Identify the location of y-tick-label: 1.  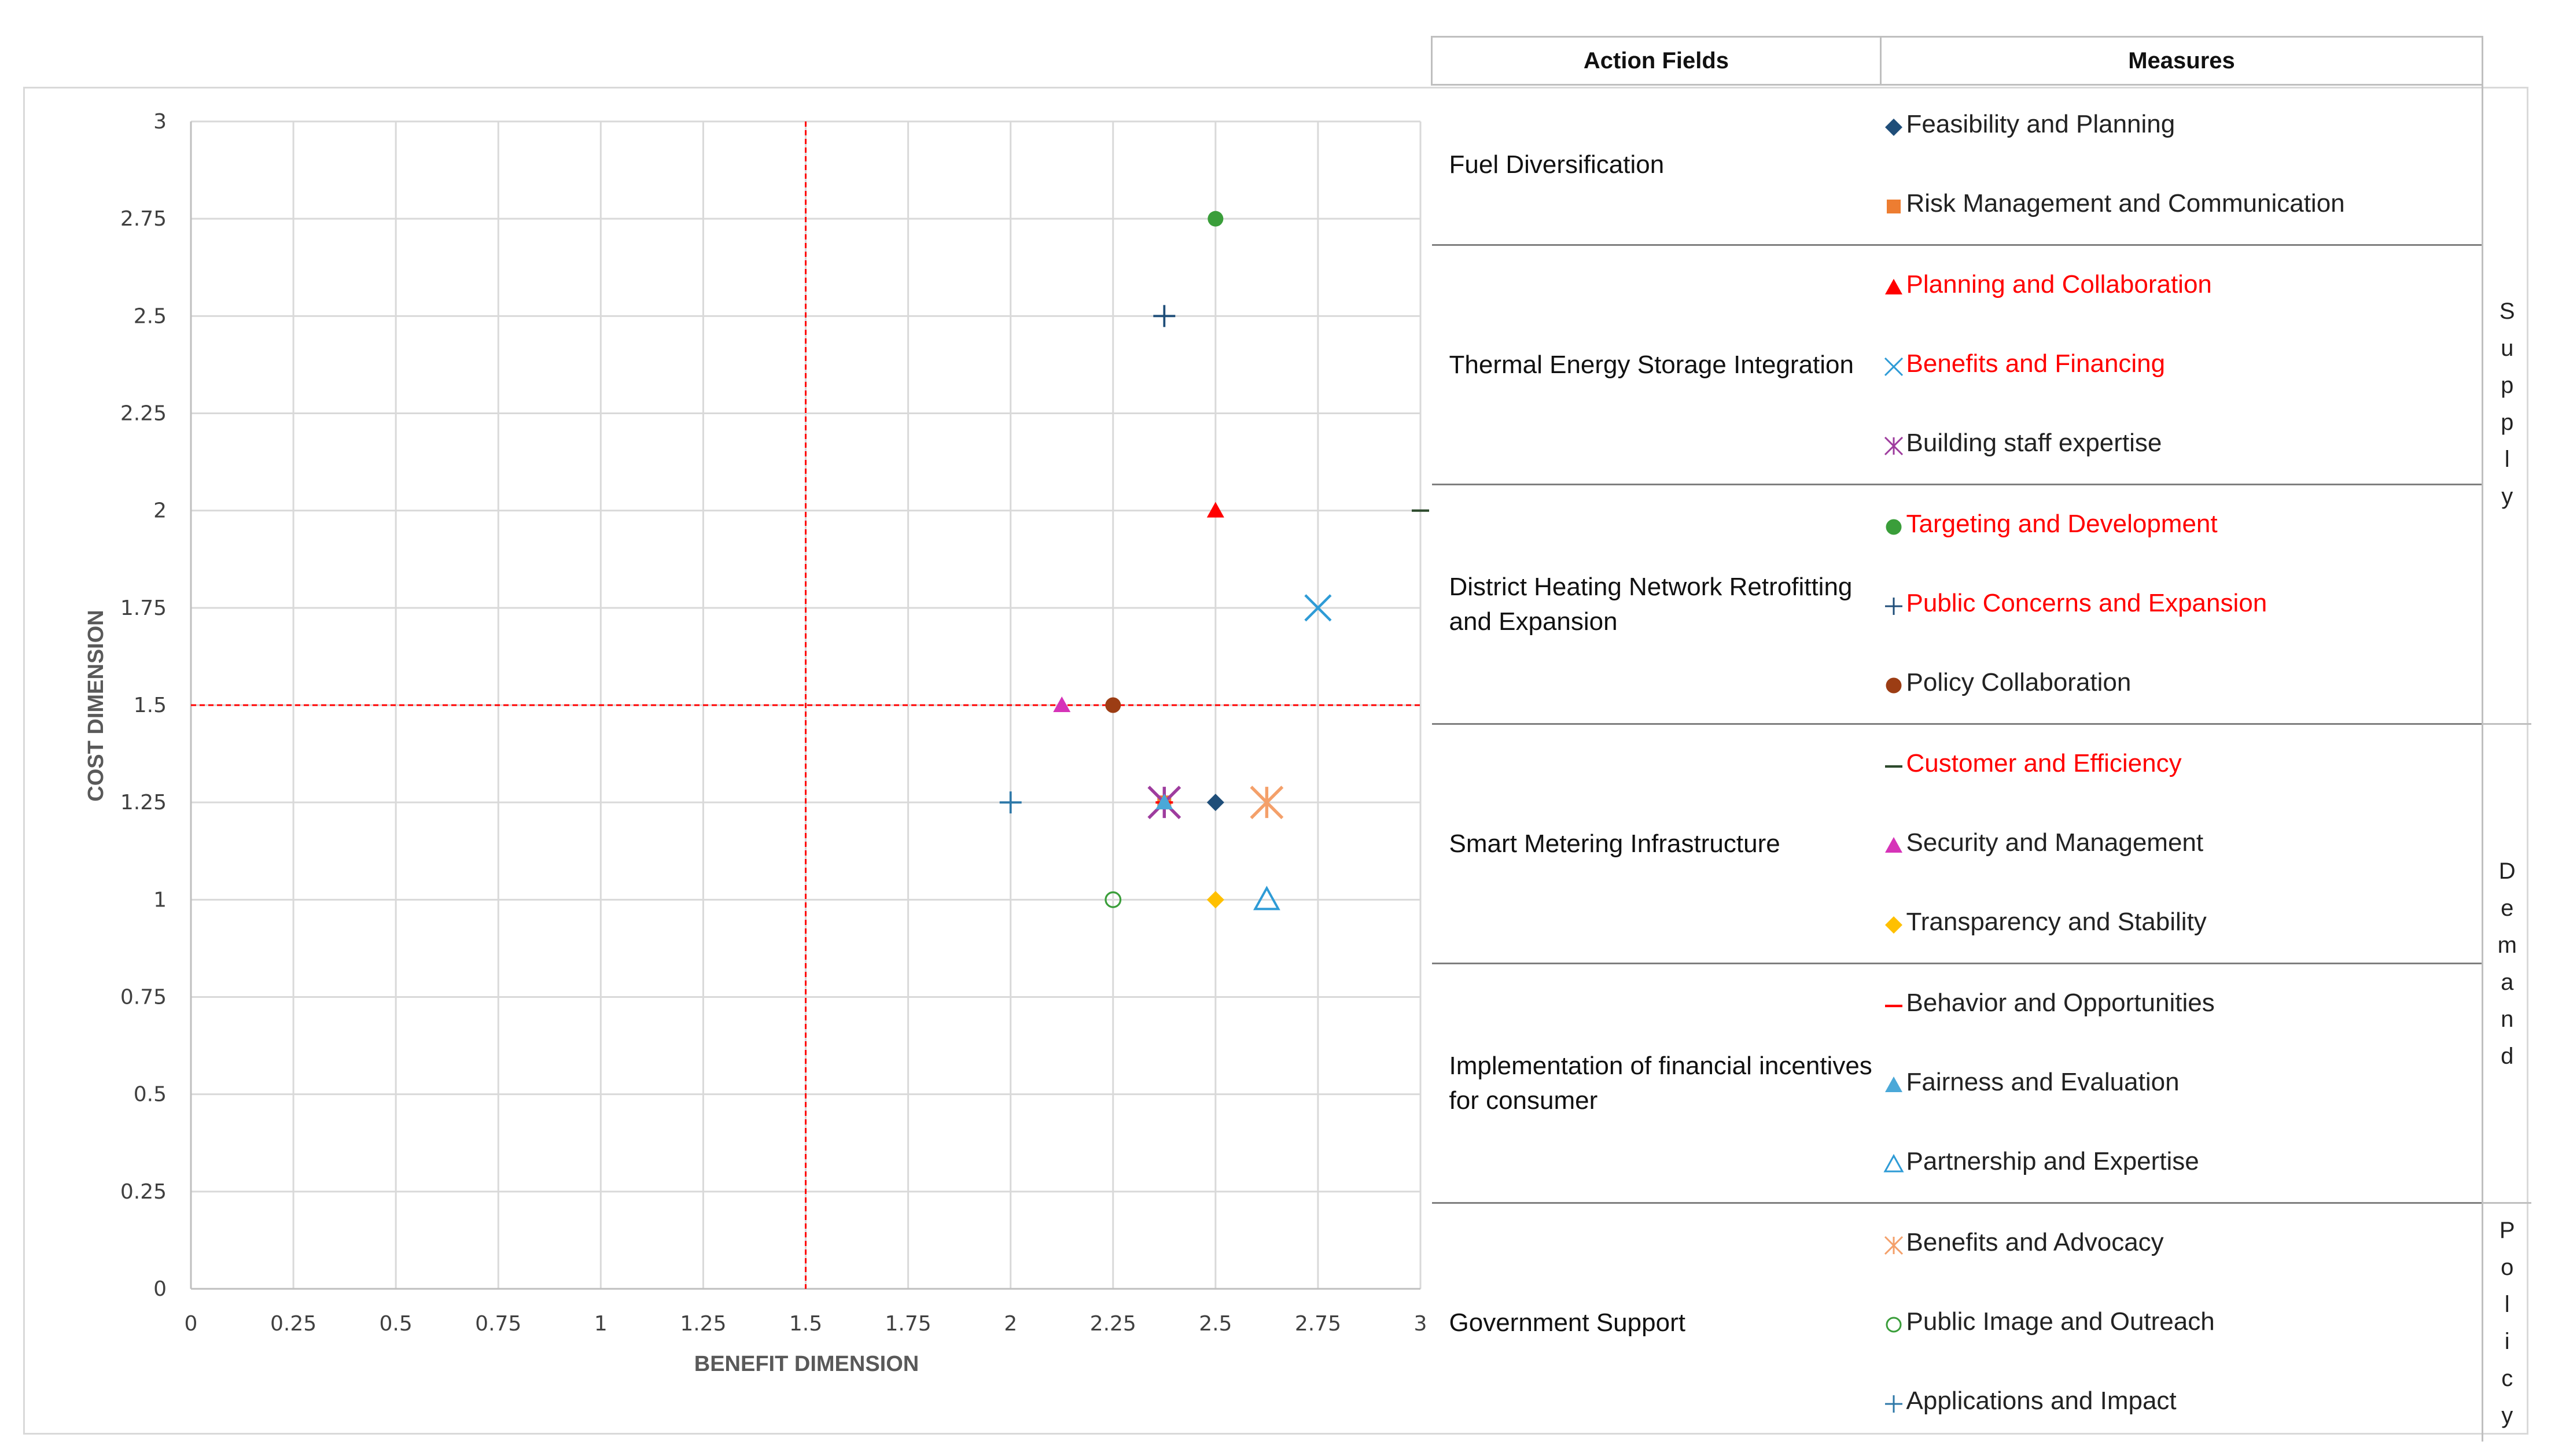
(160, 900).